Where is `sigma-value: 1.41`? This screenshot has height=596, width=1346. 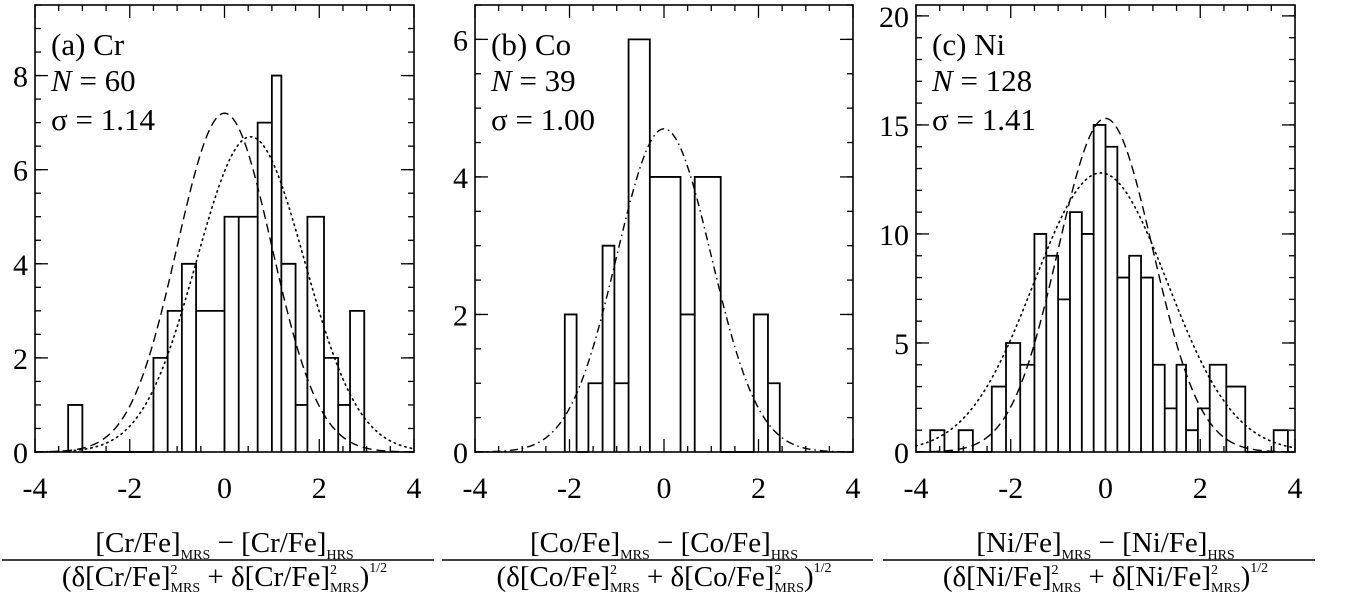
sigma-value: 1.41 is located at coordinates (1009, 119).